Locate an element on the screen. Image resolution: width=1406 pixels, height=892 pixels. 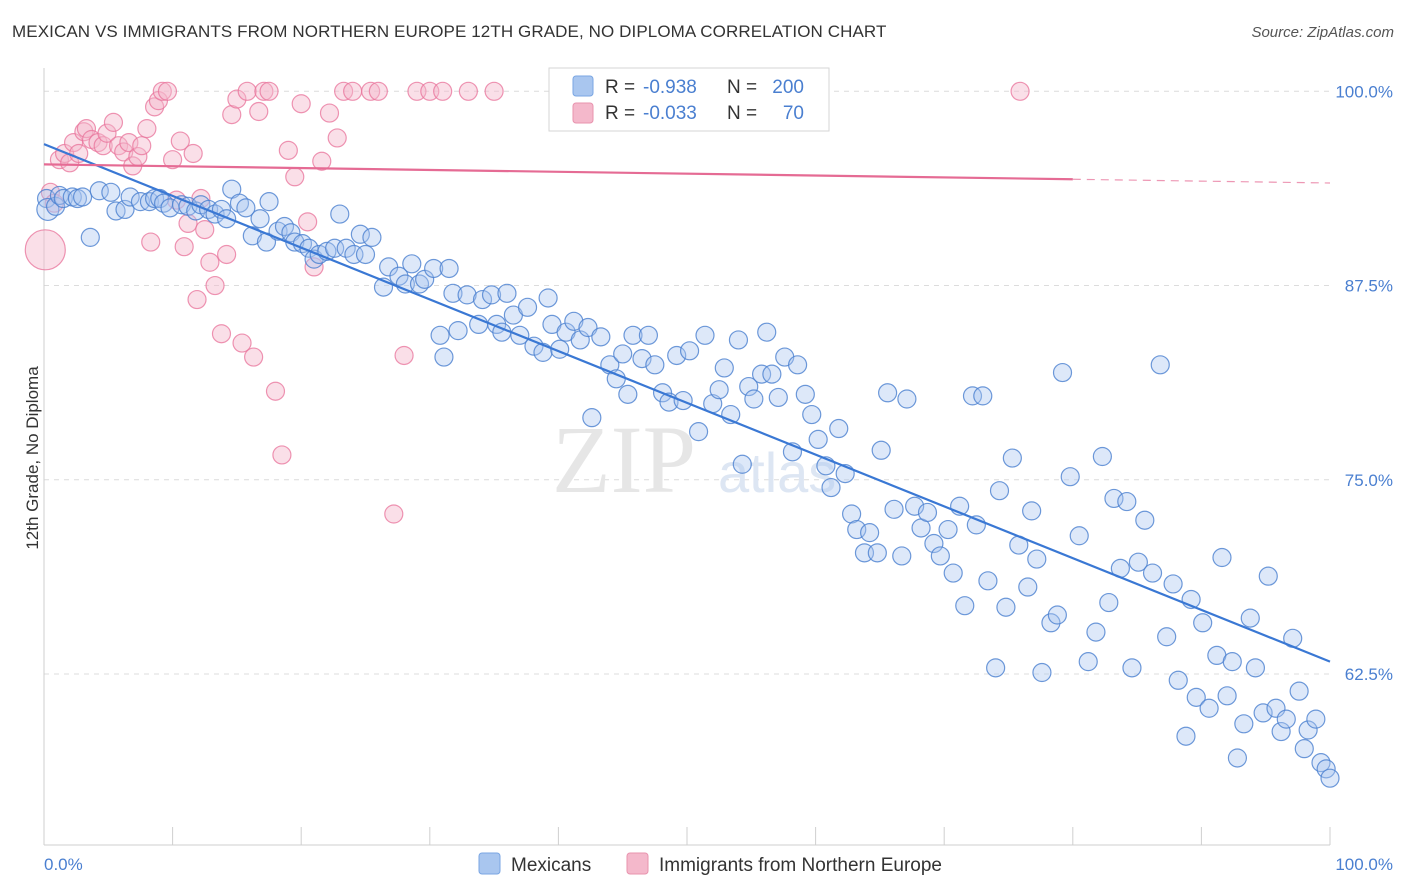
y-tick-label-0: 100.0% is located at coordinates (1364, 91).